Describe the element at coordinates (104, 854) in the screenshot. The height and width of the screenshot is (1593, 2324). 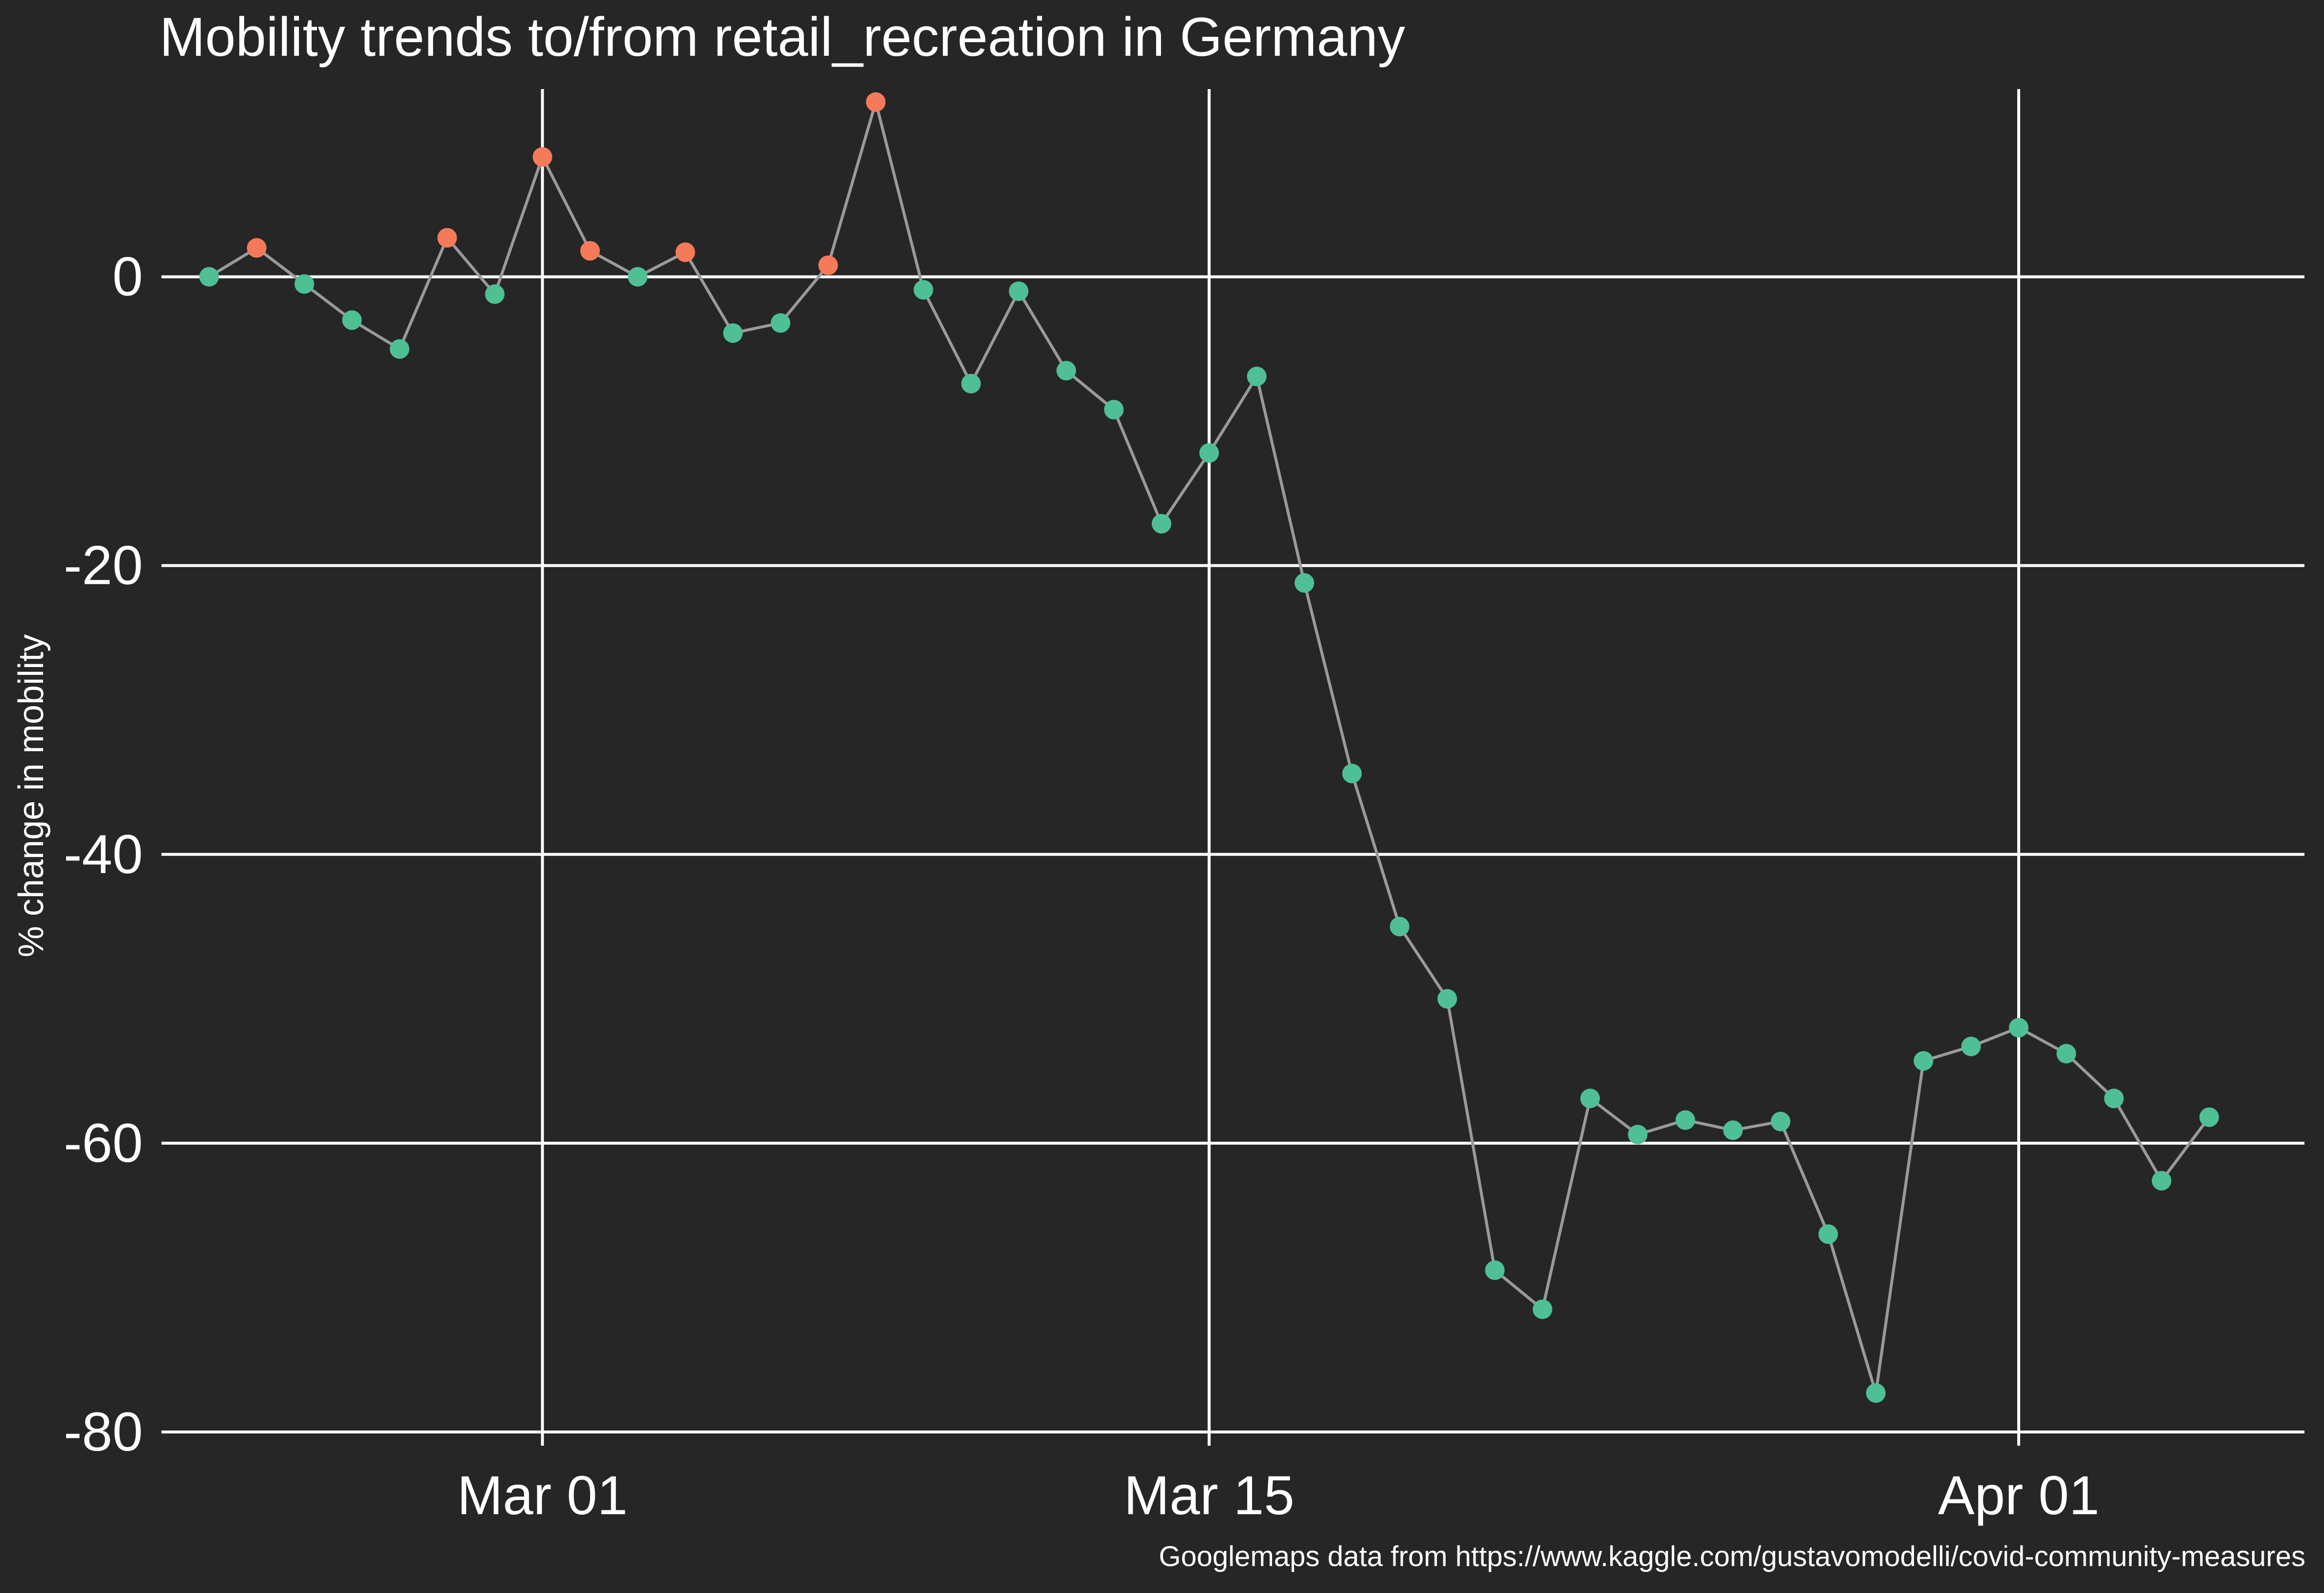
I see `y-tick-label: -40` at that location.